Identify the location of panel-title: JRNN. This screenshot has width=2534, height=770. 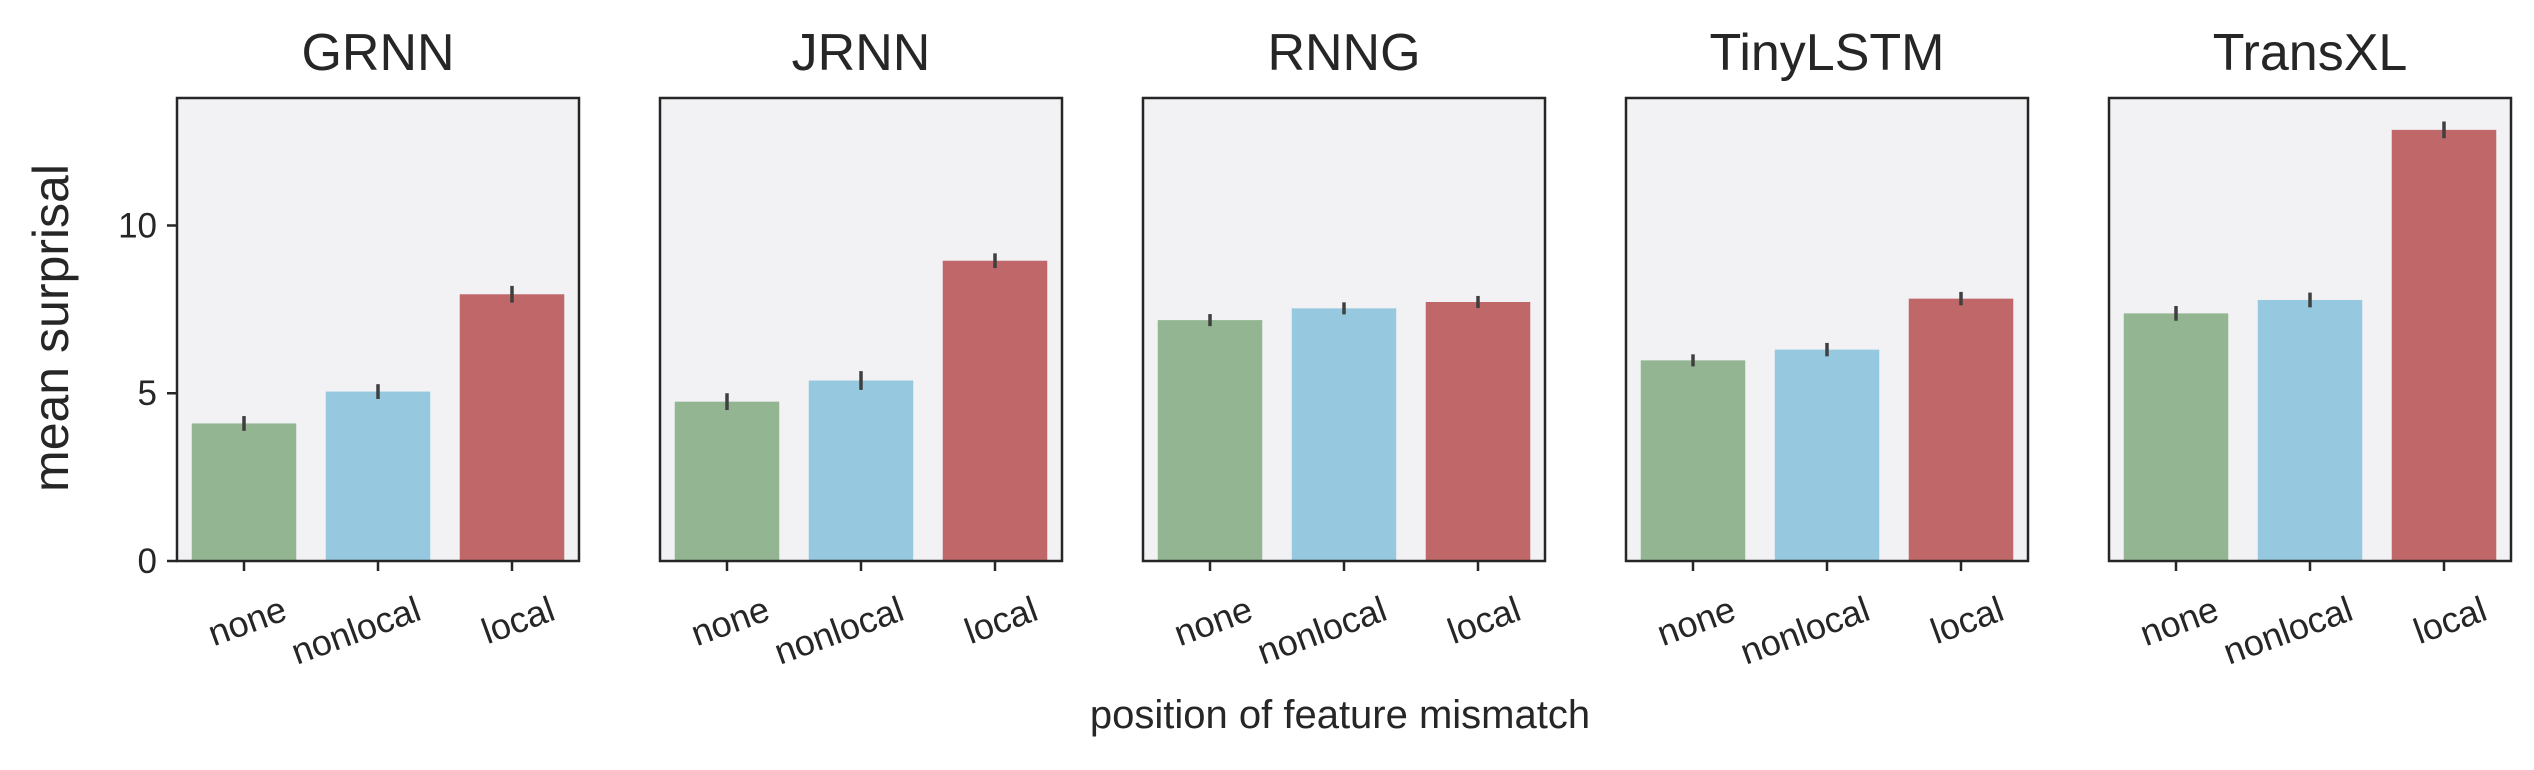
(861, 53).